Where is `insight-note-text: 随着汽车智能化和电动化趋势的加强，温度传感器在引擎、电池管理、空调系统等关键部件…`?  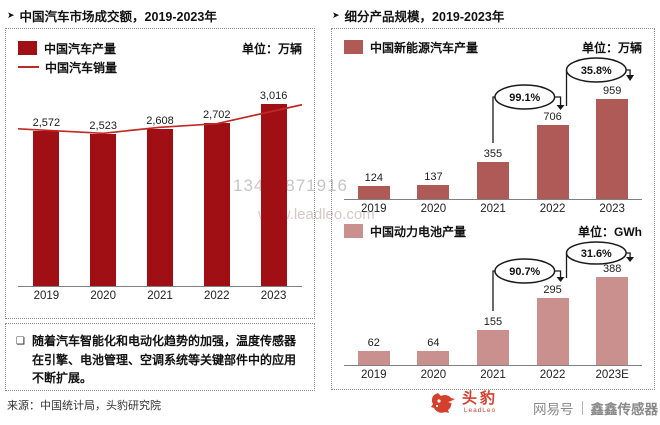
insight-note-text: 随着汽车智能化和电动化趋势的加强，温度传感器在引擎、电池管理、空调系统等关键部件… is located at coordinates (163, 360).